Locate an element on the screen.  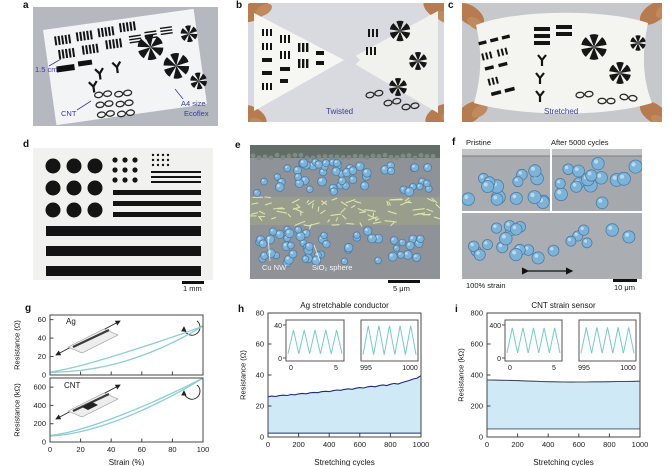
panel-a-art is located at coordinates (125, 66).